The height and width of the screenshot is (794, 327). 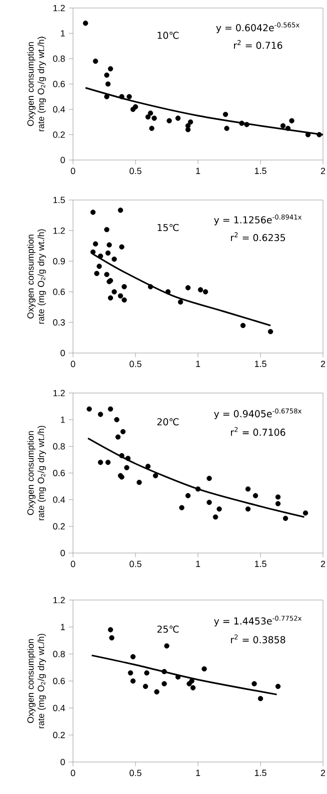 What do you see at coordinates (258, 220) in the screenshot?
I see `annotation: y = 1.1256e$^{-0.8941x}$` at bounding box center [258, 220].